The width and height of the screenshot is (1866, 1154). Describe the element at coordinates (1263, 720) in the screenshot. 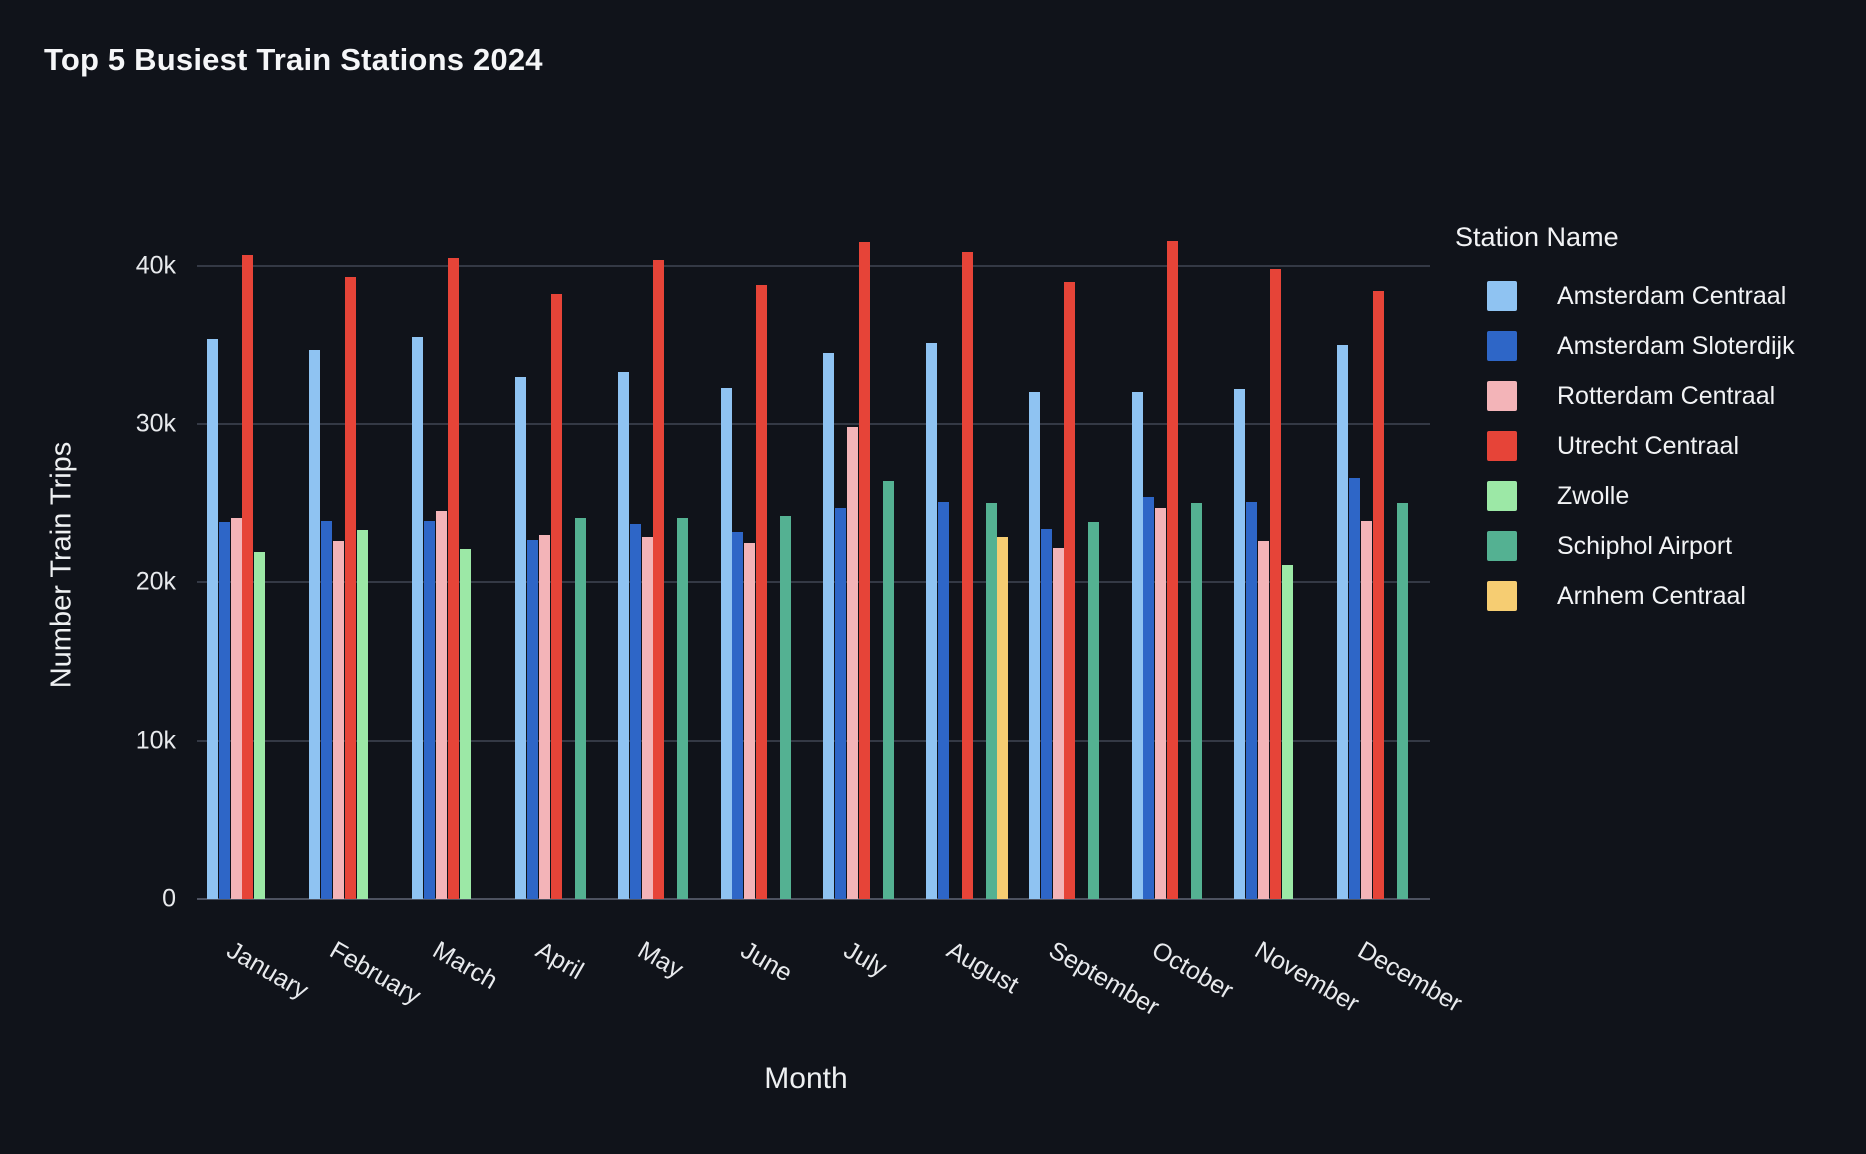

I see `bar-rotterdam-centraal-november` at that location.